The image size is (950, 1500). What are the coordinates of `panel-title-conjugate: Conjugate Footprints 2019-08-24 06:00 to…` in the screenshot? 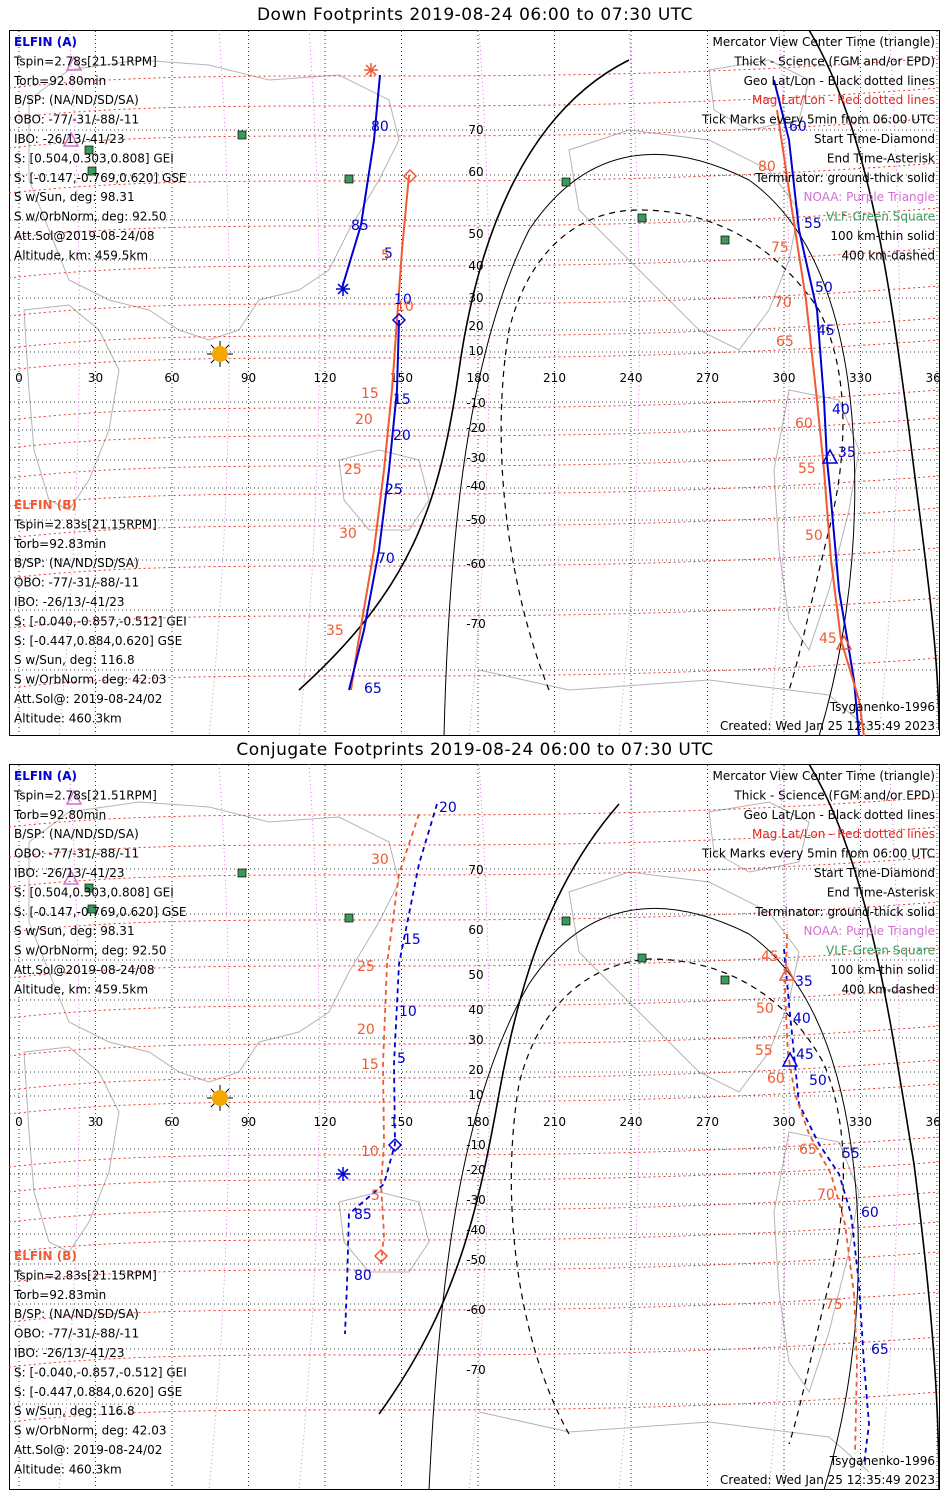 It's located at (475, 750).